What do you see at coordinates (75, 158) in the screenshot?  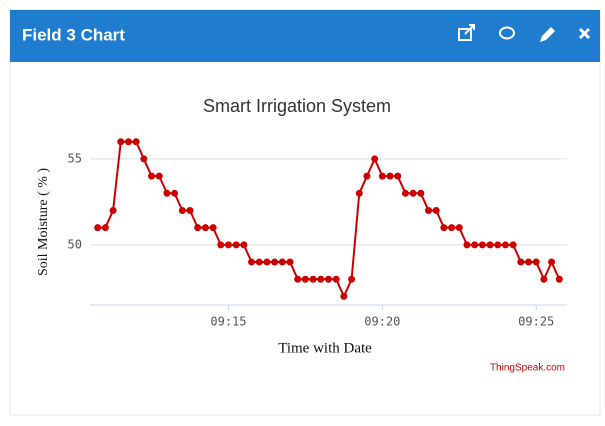 I see `y-tick-label: 55` at bounding box center [75, 158].